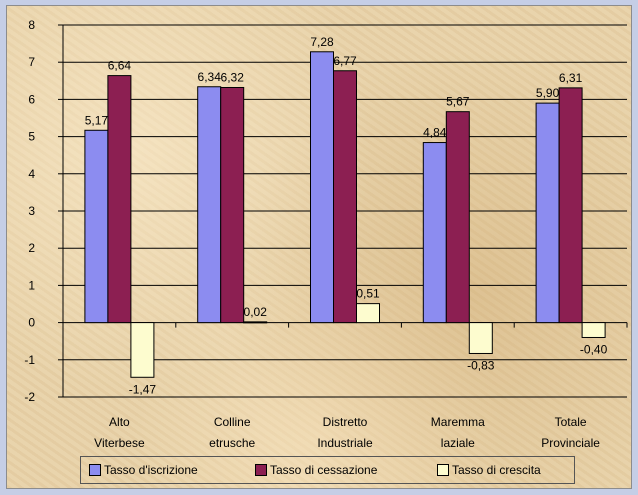 The height and width of the screenshot is (495, 638). Describe the element at coordinates (31, 211) in the screenshot. I see `y-tick-label: 3` at that location.